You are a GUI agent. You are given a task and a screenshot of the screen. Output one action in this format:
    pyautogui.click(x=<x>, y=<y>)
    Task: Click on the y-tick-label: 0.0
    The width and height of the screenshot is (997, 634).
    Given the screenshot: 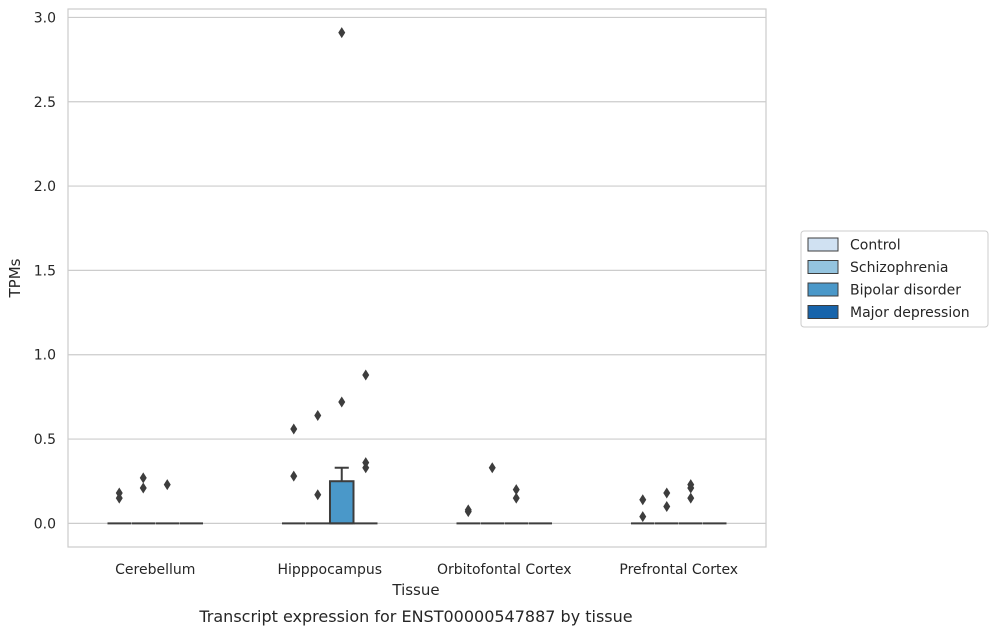 What is the action you would take?
    pyautogui.click(x=45, y=524)
    